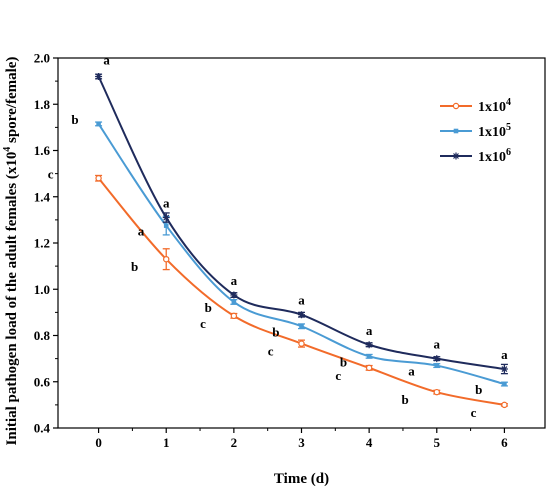  Describe the element at coordinates (369, 442) in the screenshot. I see `x-tick-label: 4` at that location.